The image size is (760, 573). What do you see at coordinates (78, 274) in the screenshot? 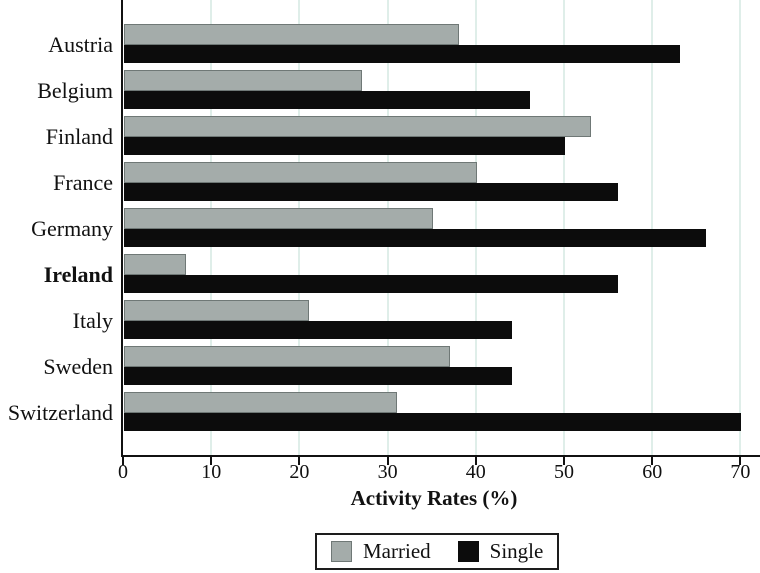
I see `category-label-ireland: Ireland` at bounding box center [78, 274].